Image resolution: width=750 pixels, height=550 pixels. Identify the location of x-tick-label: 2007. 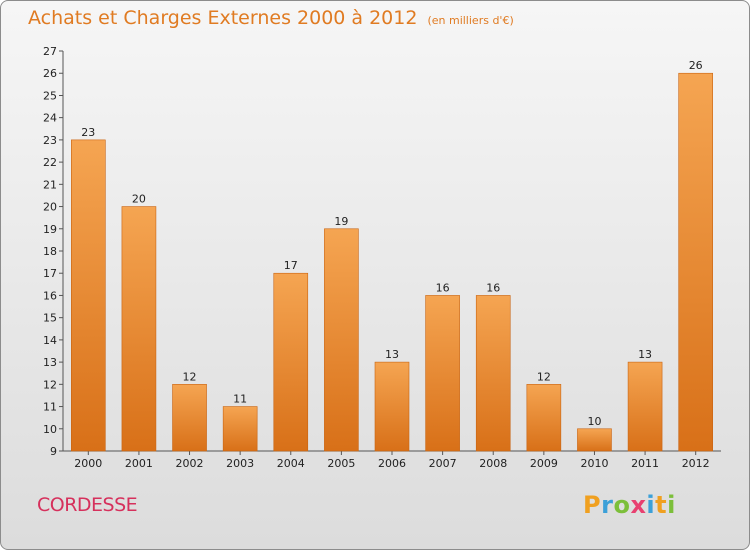
(443, 463).